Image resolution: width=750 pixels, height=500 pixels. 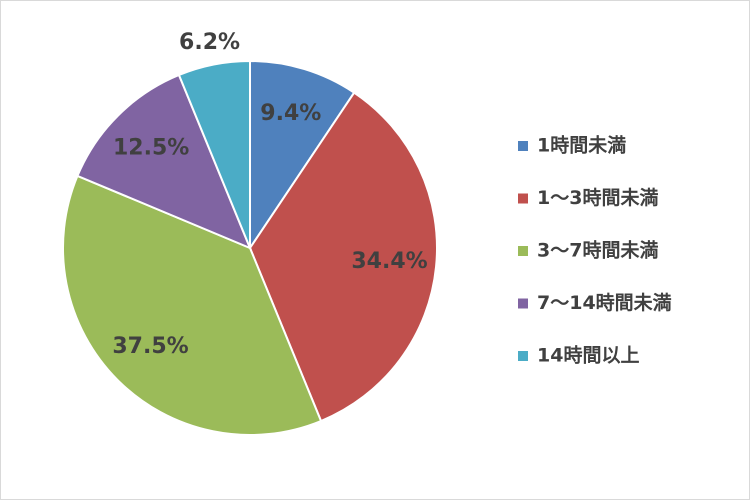 I want to click on data-label: 12.5%, so click(x=151, y=148).